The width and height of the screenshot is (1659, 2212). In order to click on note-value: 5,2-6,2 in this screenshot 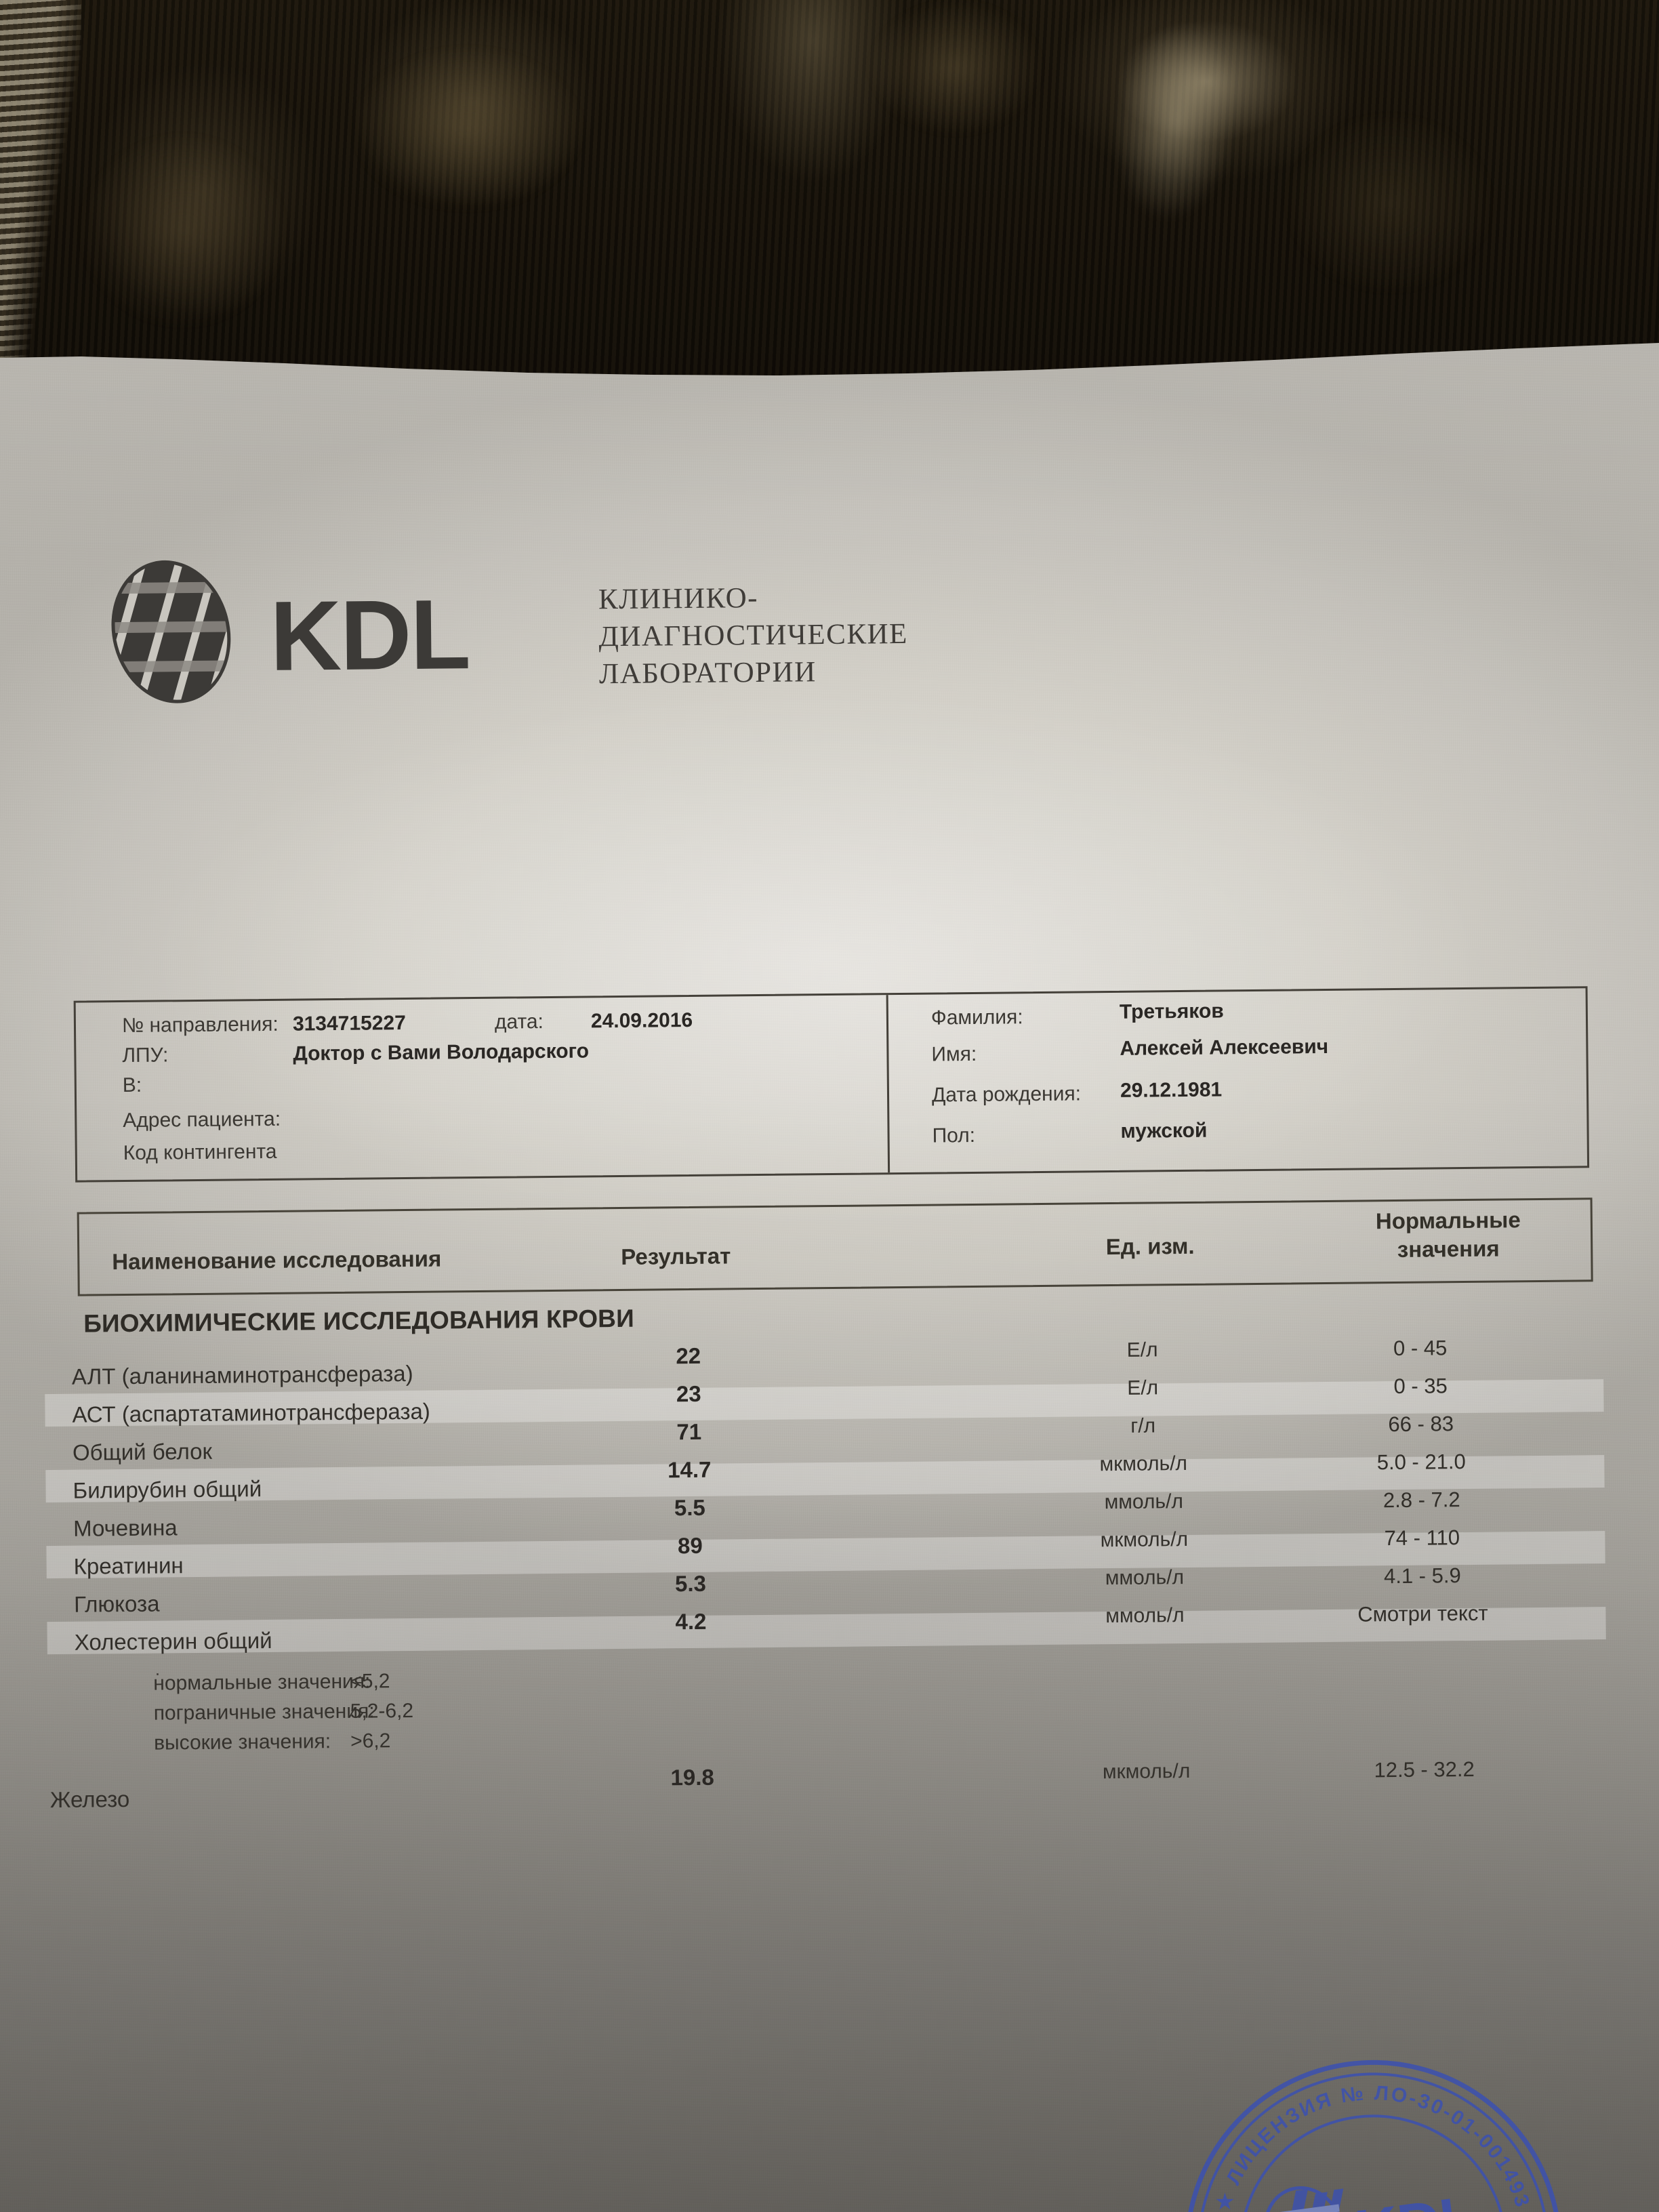, I will do `click(382, 1711)`.